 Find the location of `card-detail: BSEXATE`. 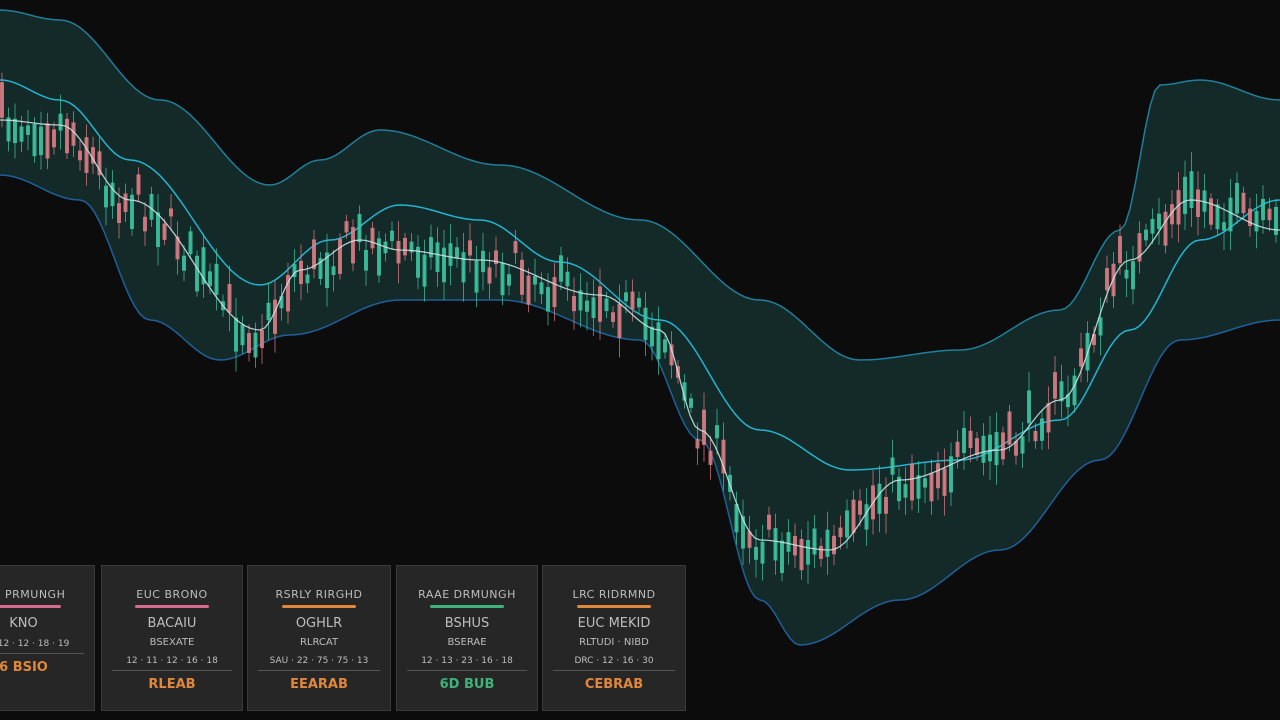

card-detail: BSEXATE is located at coordinates (172, 642).